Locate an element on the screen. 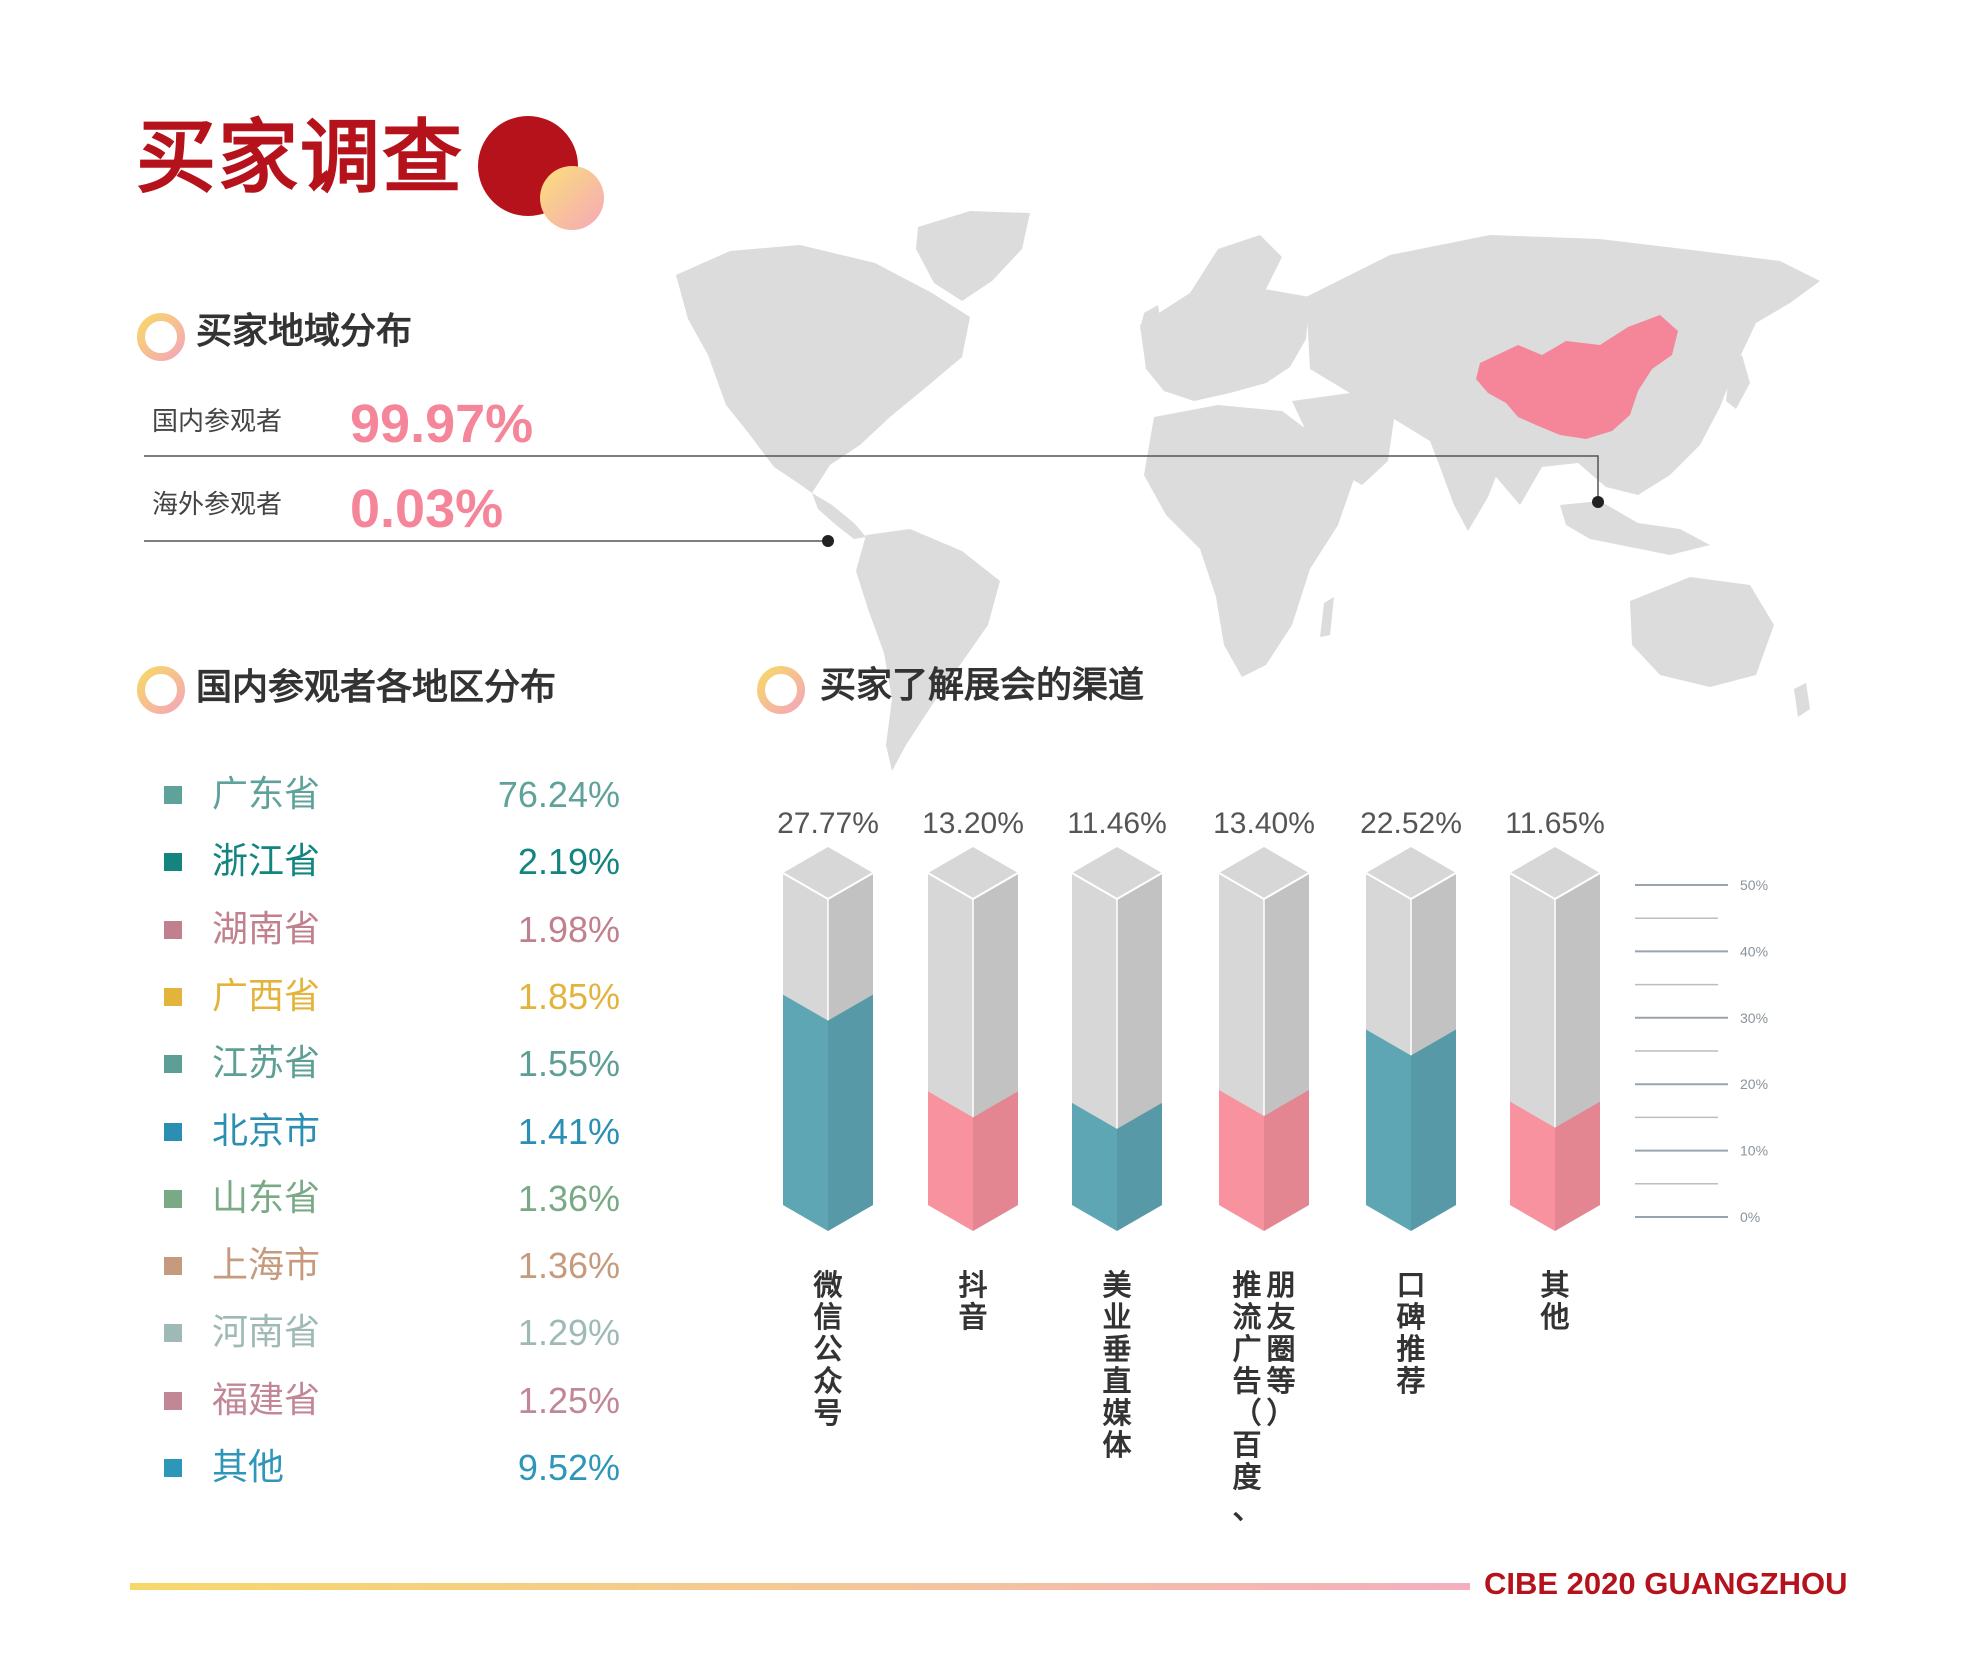 The width and height of the screenshot is (1969, 1654). region-row: 福建省 1.25% is located at coordinates (390, 1401).